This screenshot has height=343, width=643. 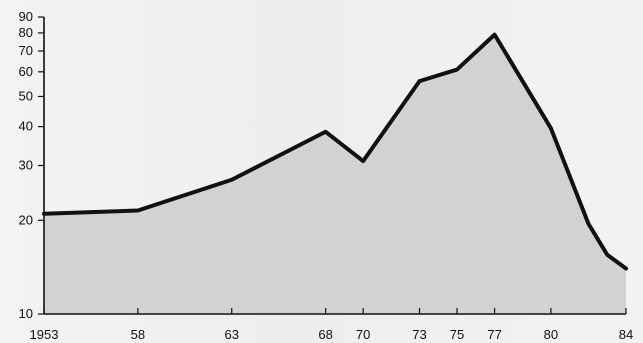 What do you see at coordinates (138, 334) in the screenshot?
I see `x-tick-label-1: 58` at bounding box center [138, 334].